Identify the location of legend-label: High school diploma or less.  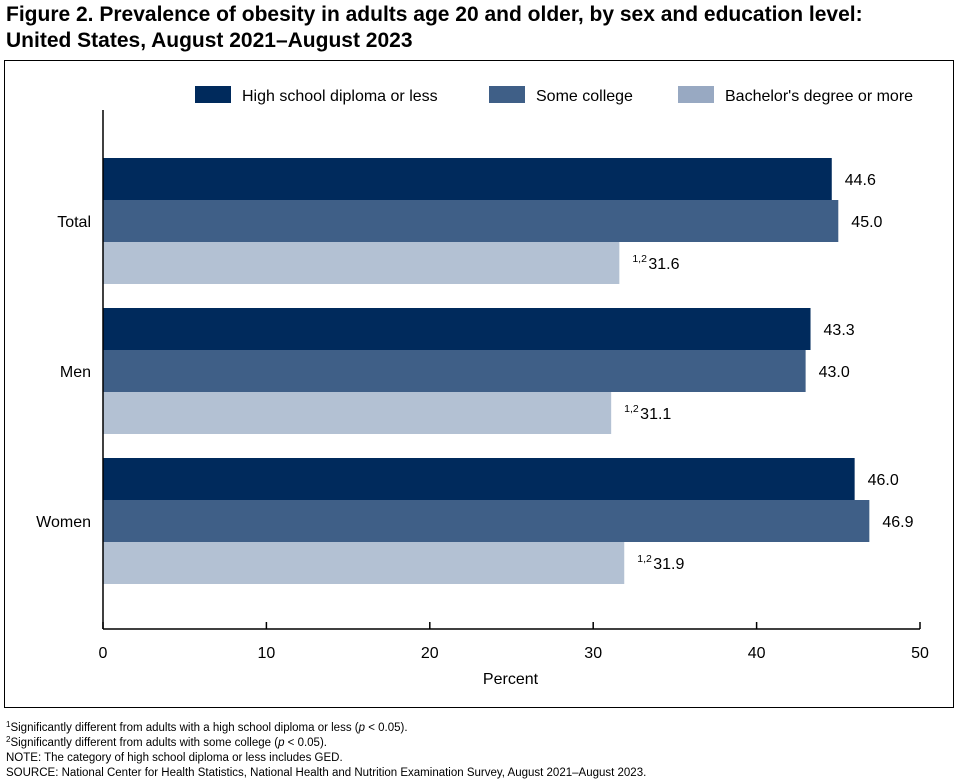
(340, 96).